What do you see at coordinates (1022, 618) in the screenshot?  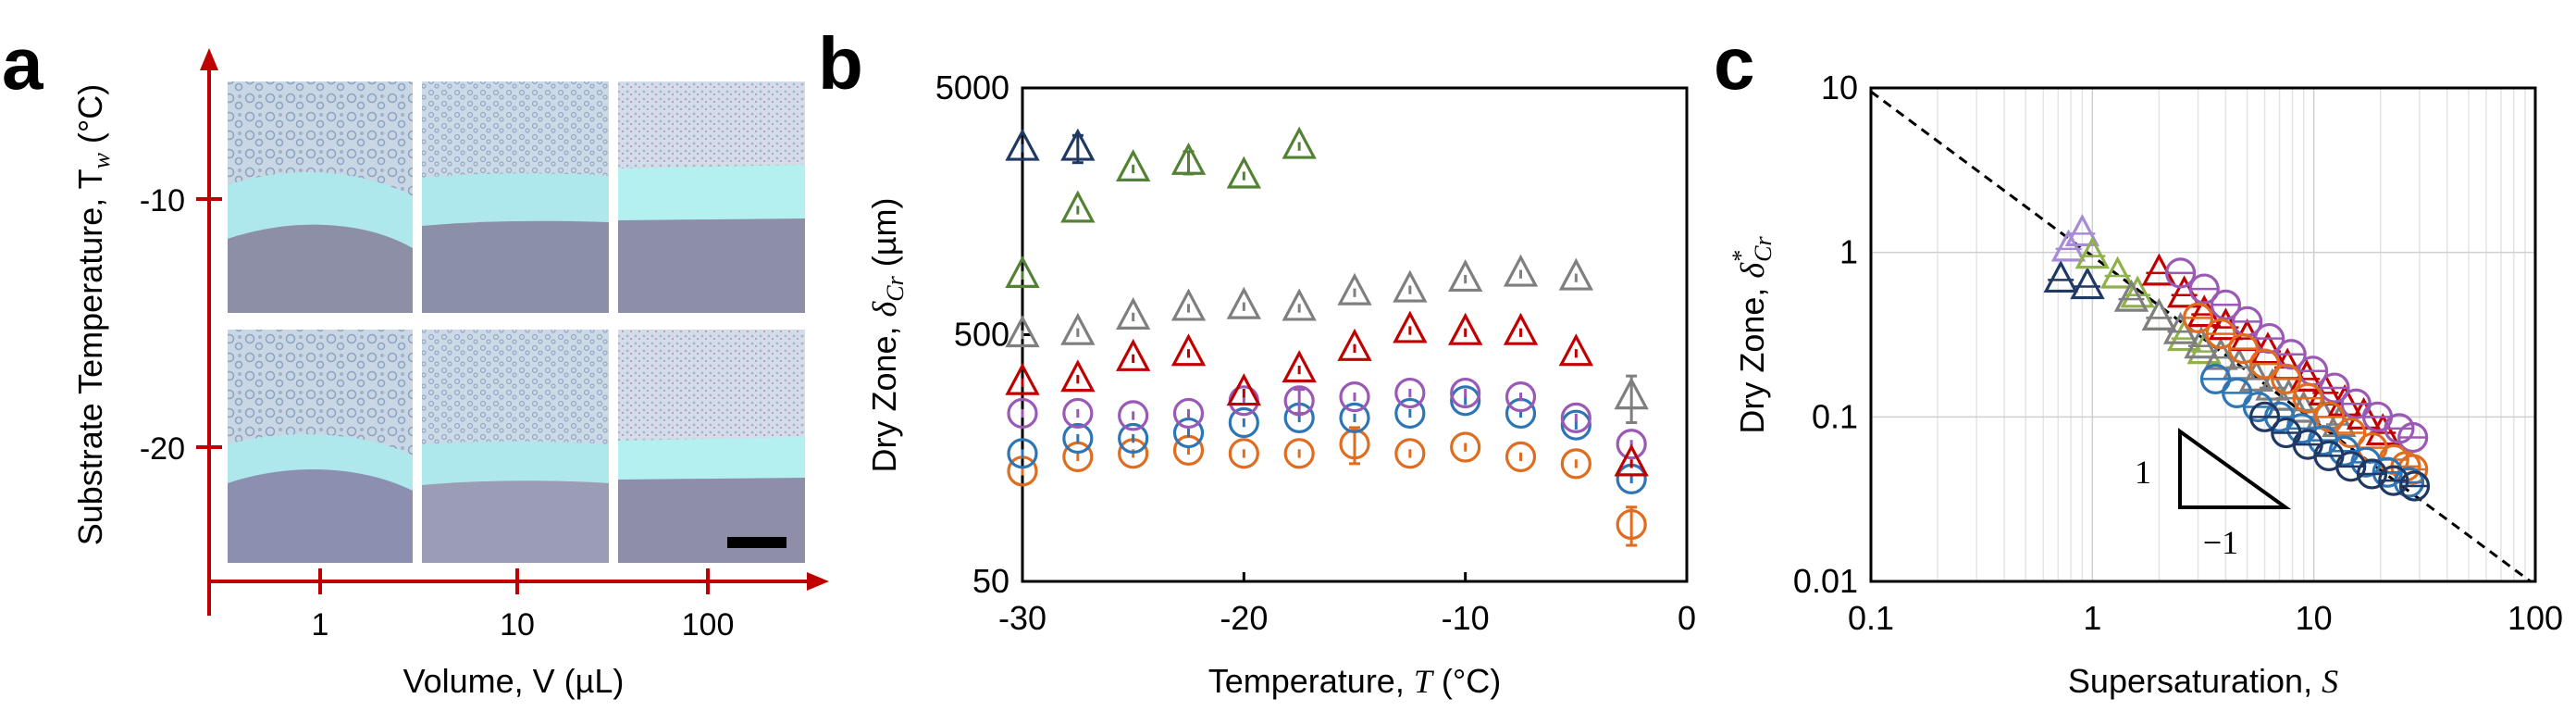 I see `panel-b-xtick-label: -30` at bounding box center [1022, 618].